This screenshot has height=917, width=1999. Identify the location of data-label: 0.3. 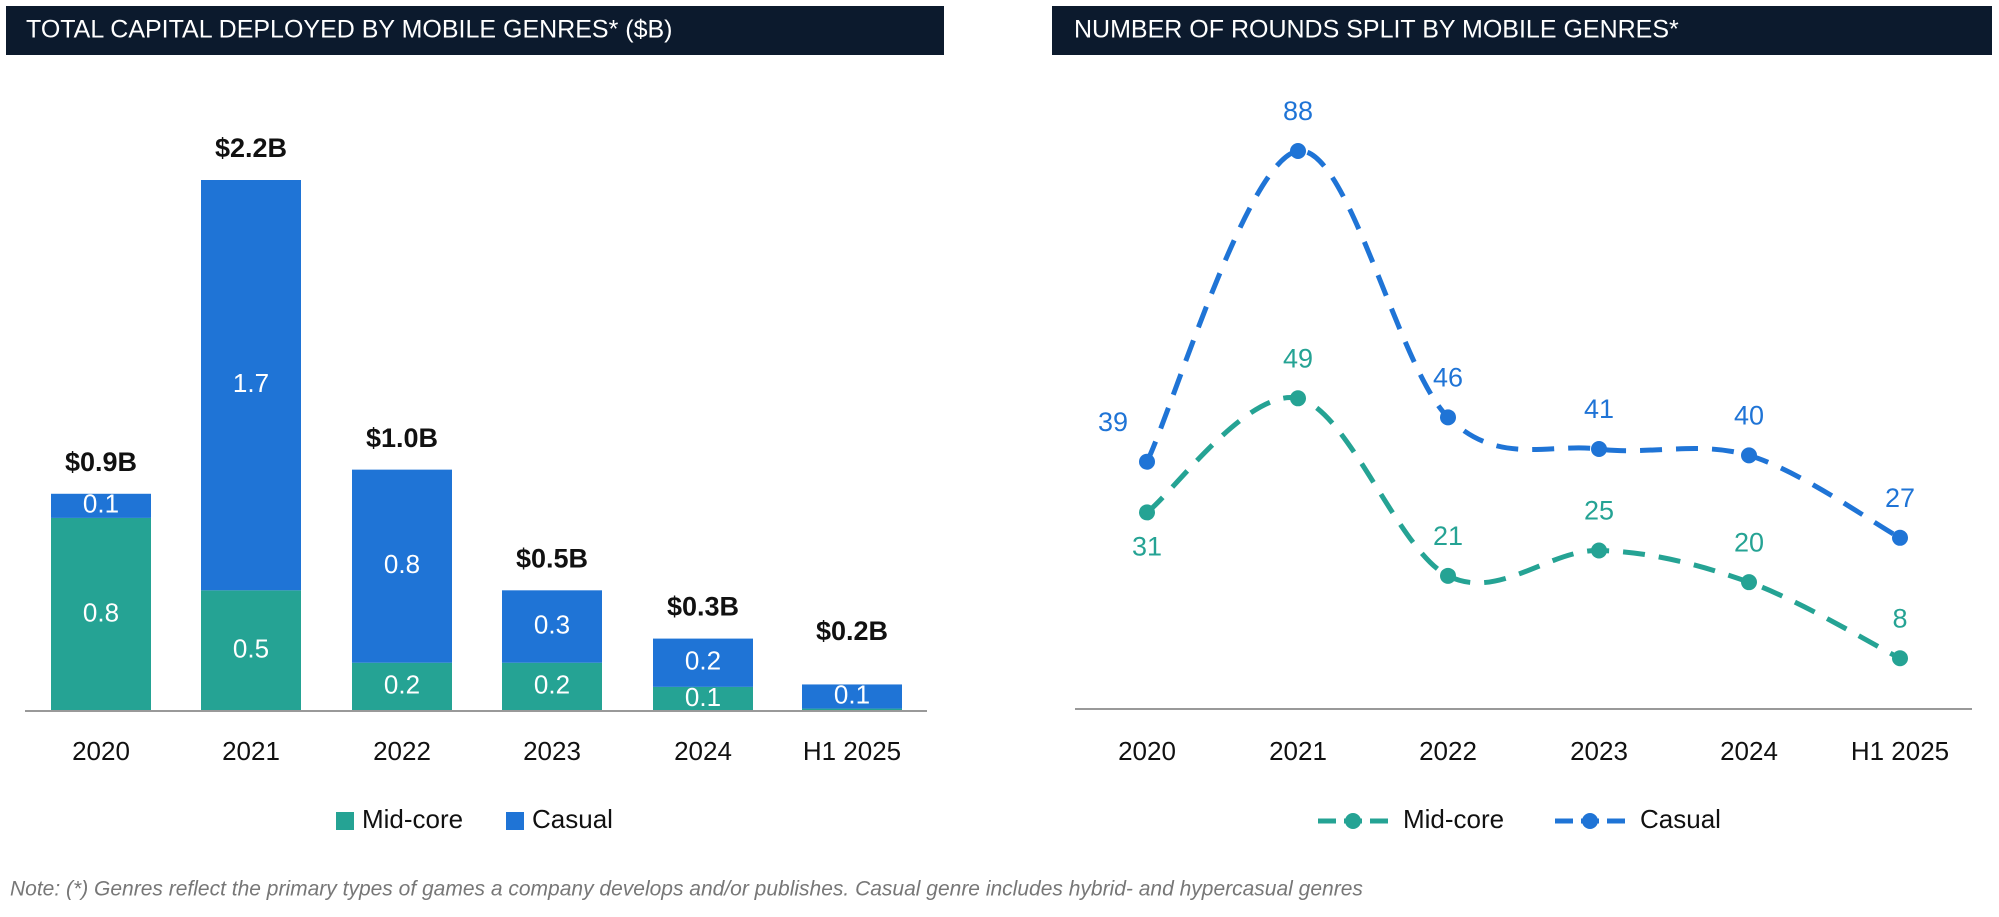
(552, 624).